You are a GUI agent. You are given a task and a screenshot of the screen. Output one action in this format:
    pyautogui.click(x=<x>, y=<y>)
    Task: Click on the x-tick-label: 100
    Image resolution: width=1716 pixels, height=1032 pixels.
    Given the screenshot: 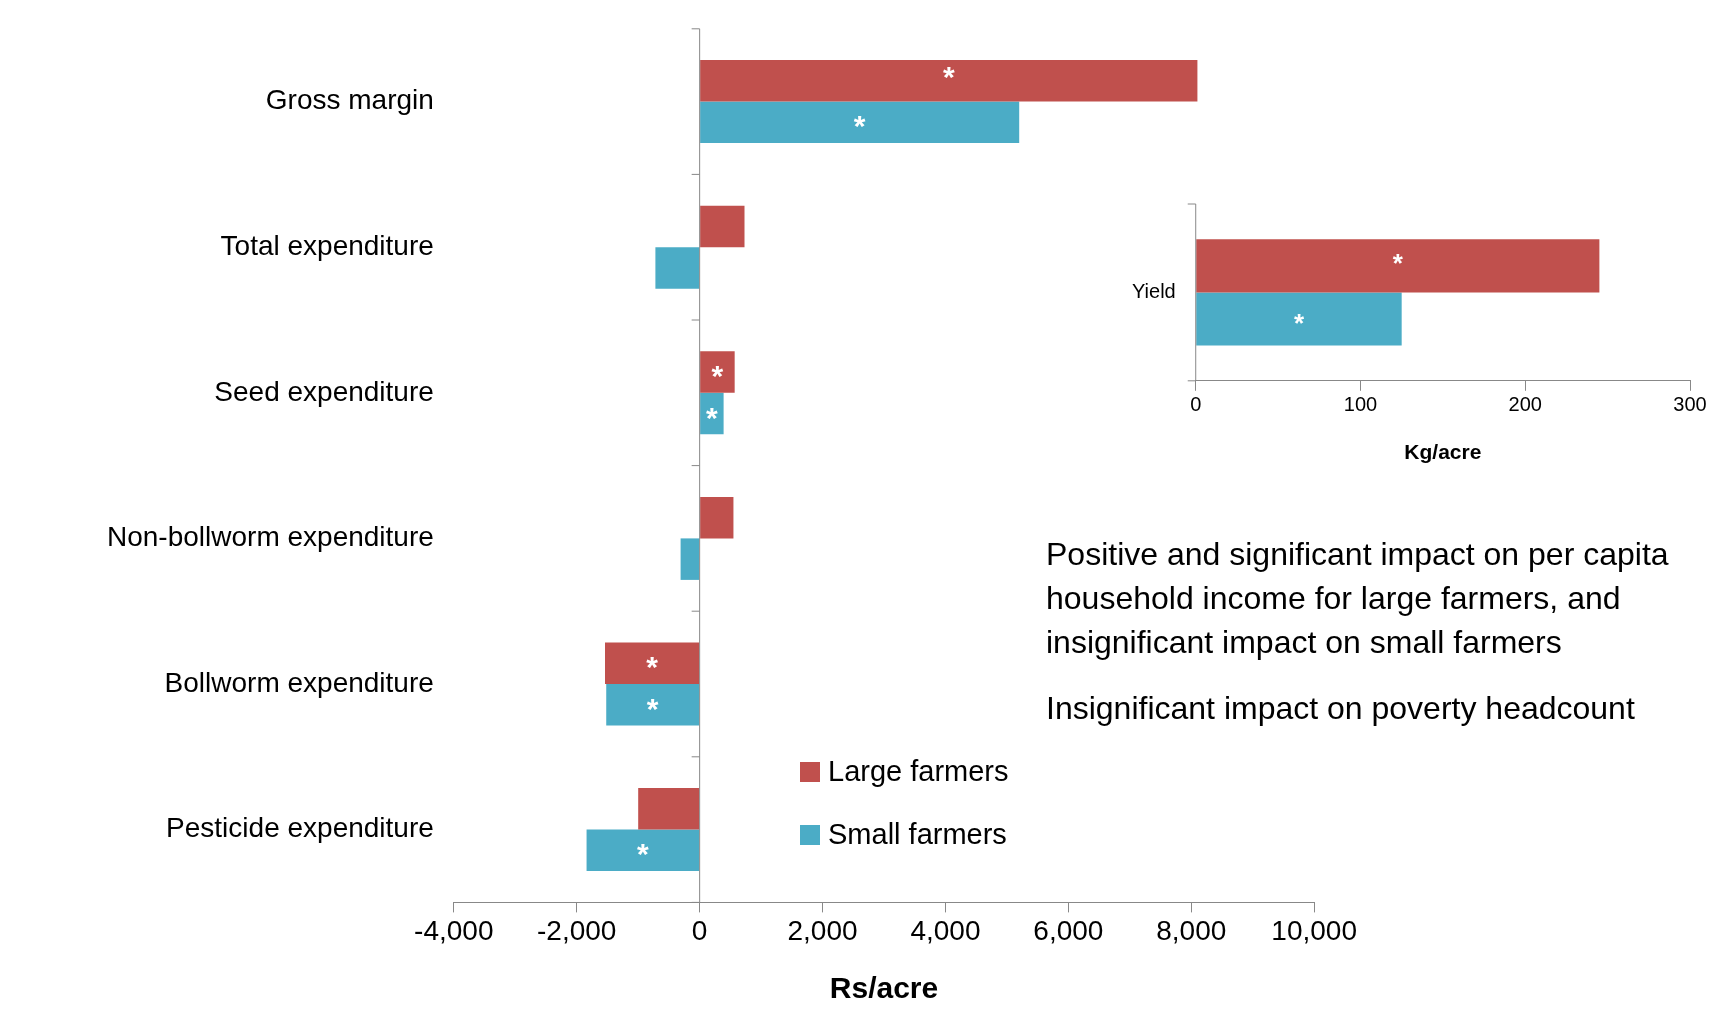 What is the action you would take?
    pyautogui.click(x=1360, y=404)
    